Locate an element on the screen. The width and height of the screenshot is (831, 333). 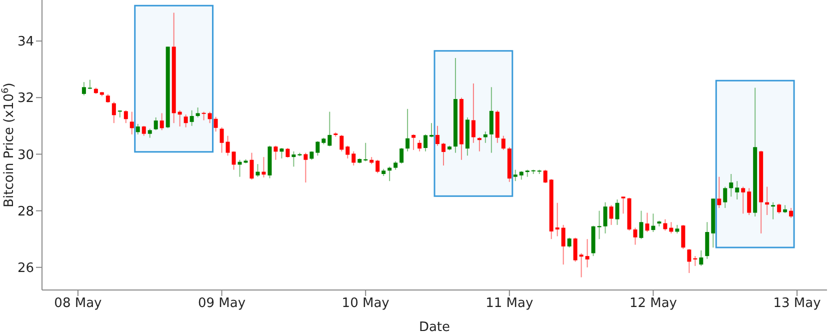
x-tick-label: 12 May is located at coordinates (653, 304).